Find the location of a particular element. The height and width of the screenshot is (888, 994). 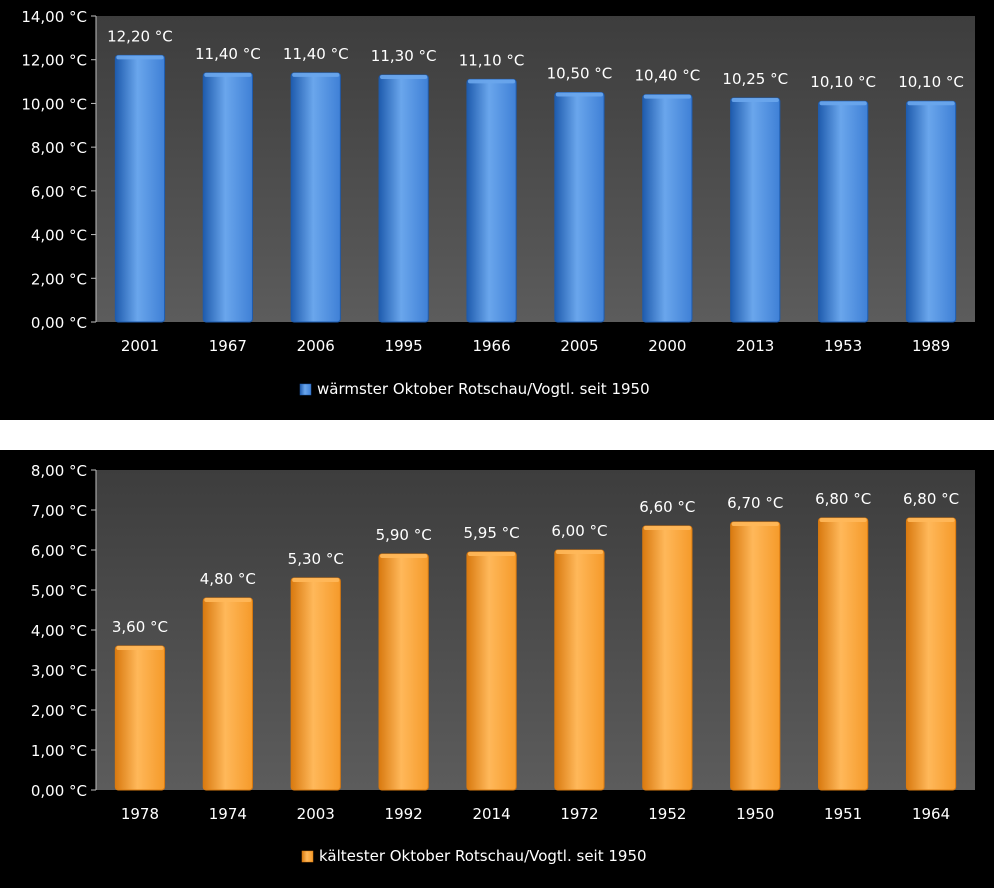

y-tick-label: 3,00 °C is located at coordinates (59, 671).